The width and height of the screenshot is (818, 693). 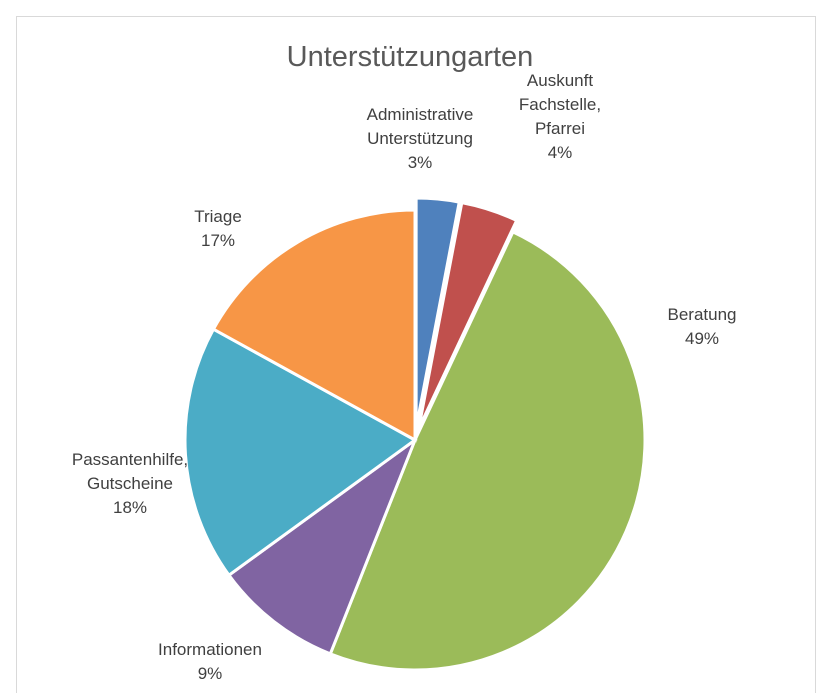 I want to click on slice-label: Informationen, so click(x=210, y=649).